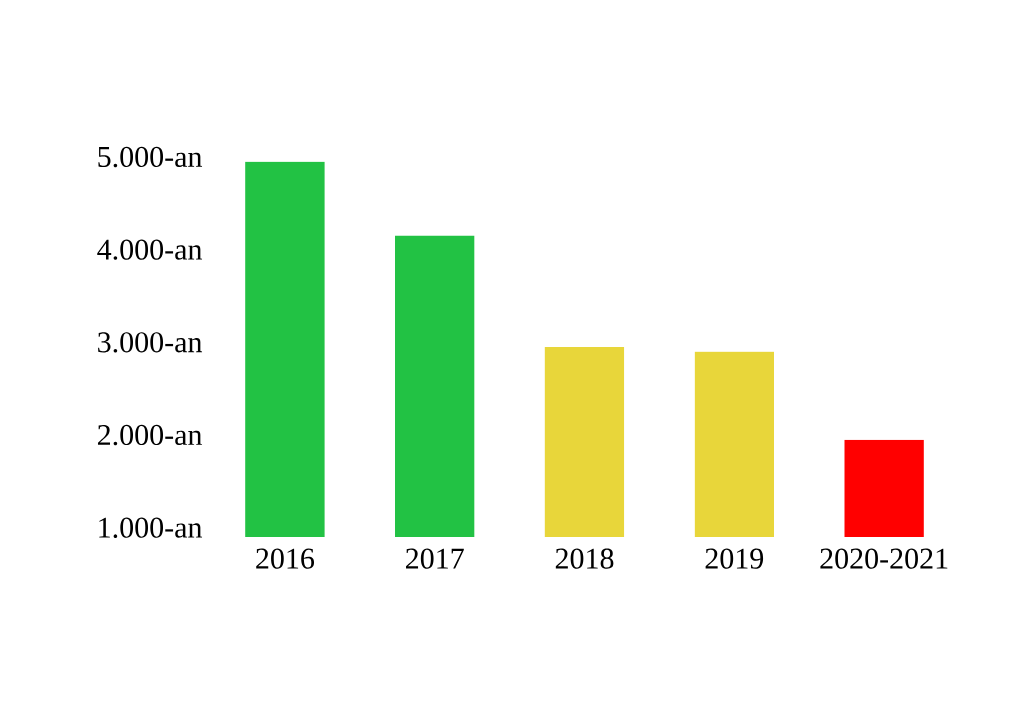 Image resolution: width=1011 pixels, height=728 pixels. I want to click on x-tick-label: 2020-2021, so click(884, 558).